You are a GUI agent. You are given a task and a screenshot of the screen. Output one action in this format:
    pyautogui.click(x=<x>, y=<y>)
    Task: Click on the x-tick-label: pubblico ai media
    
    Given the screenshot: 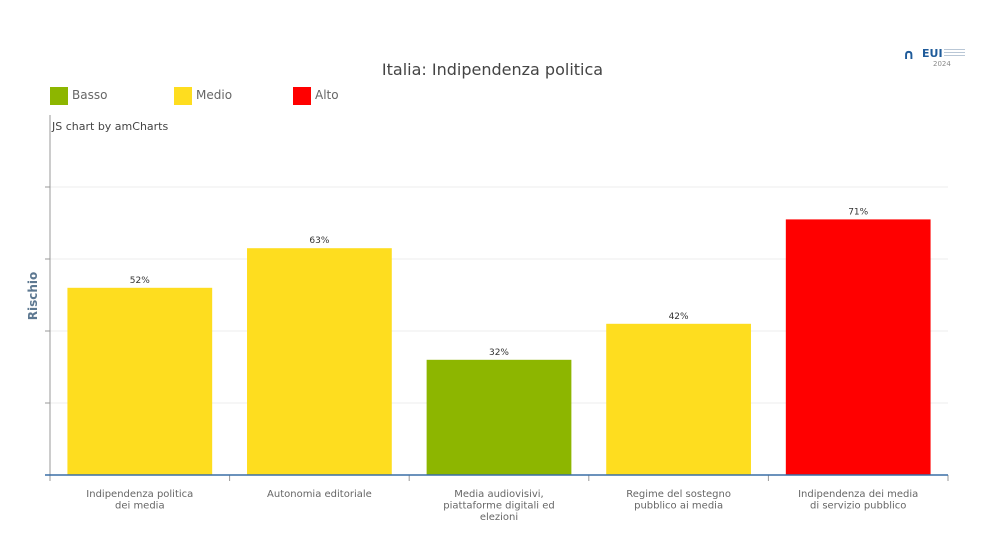 What is the action you would take?
    pyautogui.click(x=678, y=506)
    